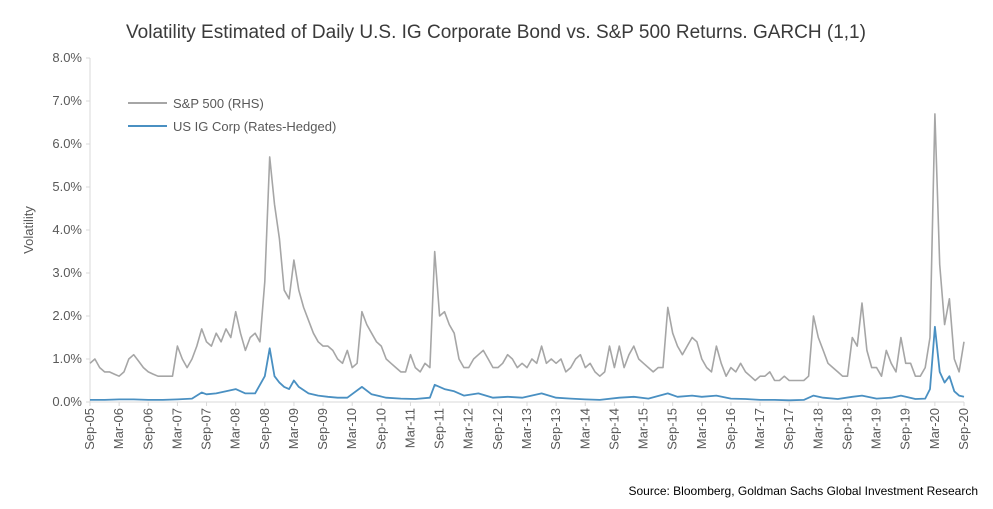 The image size is (993, 509). I want to click on series-us-ig-corp, so click(527, 363).